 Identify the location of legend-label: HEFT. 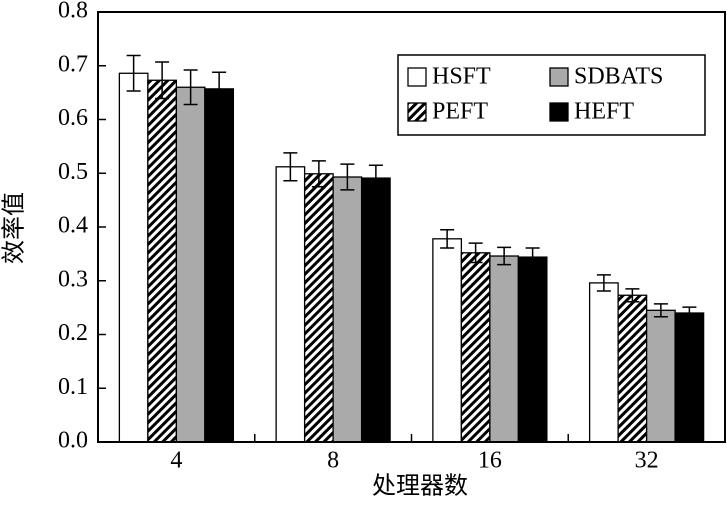
(604, 112).